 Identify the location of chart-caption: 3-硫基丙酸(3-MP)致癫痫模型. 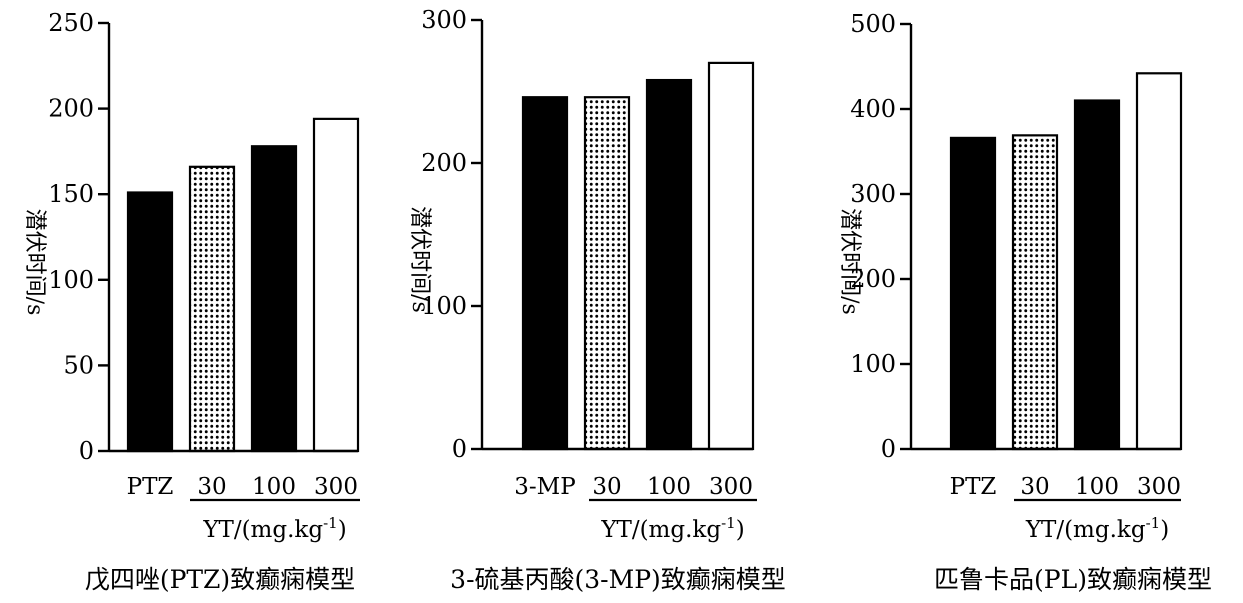
(618, 579).